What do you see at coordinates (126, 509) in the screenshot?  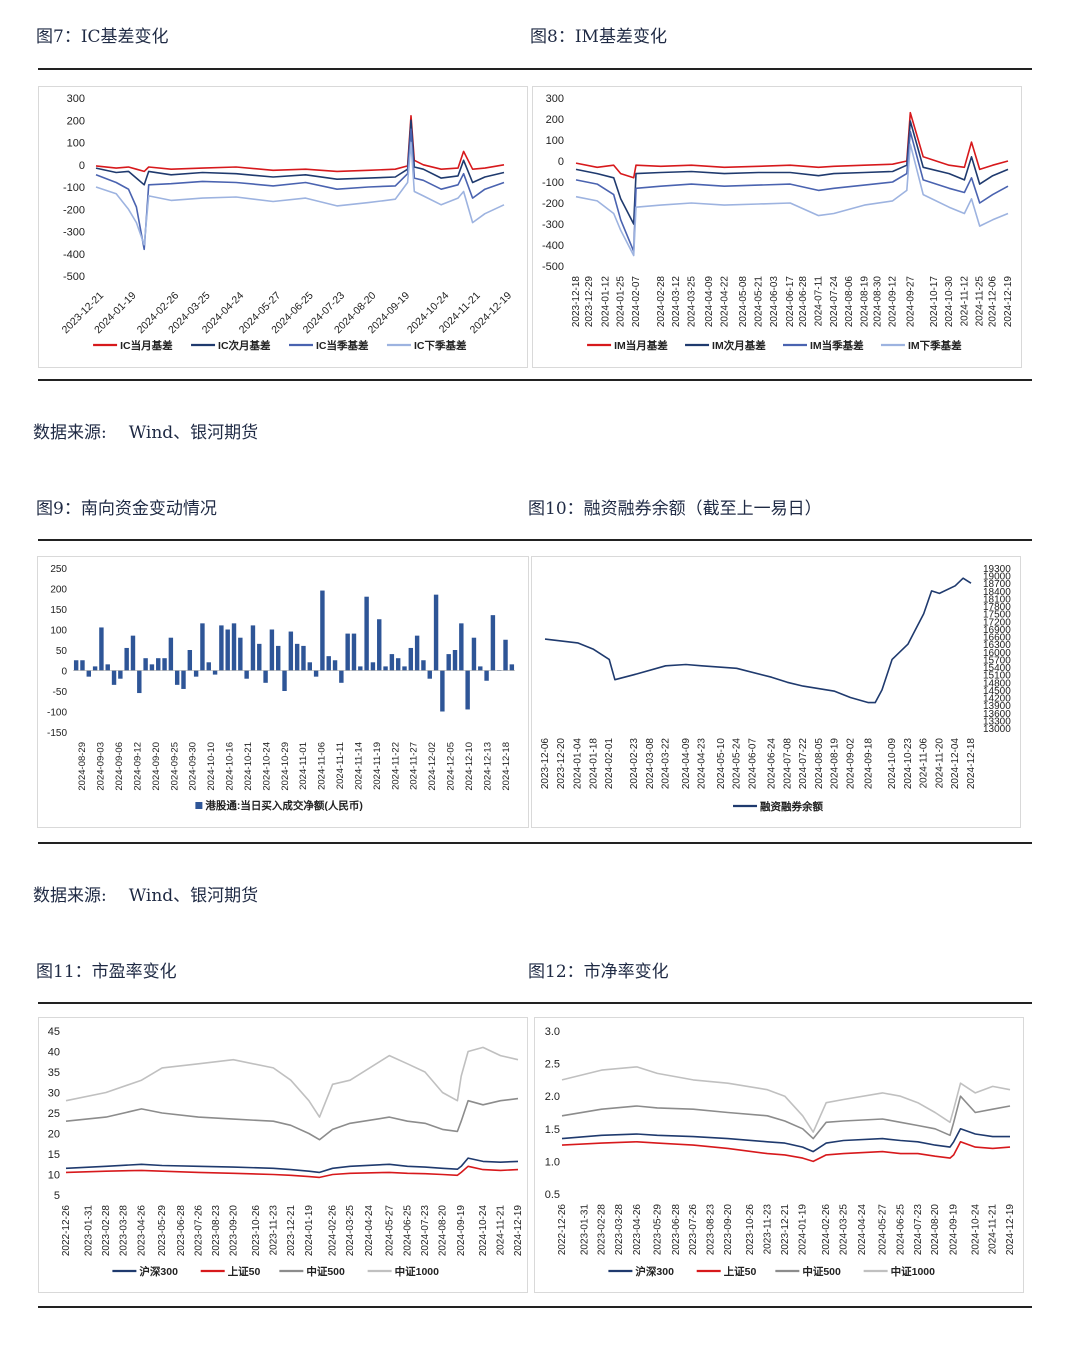 I see `caption-fig9: 图9：南向资金变动情况` at bounding box center [126, 509].